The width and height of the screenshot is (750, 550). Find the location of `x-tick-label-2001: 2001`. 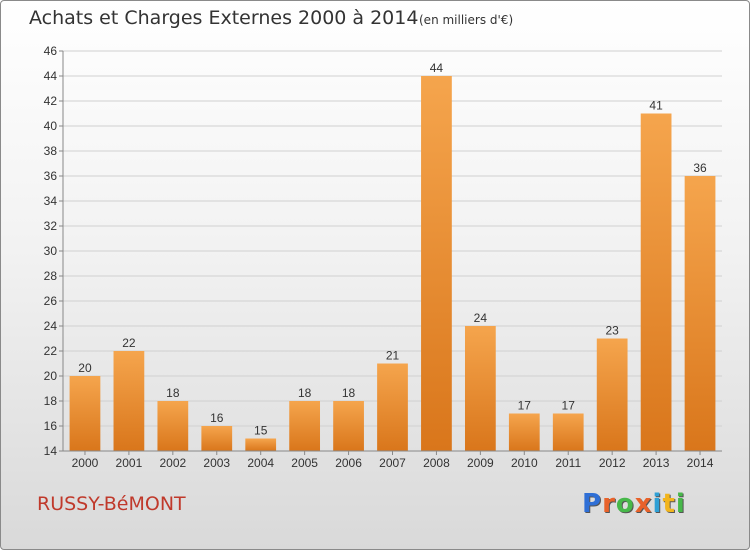

x-tick-label-2001: 2001 is located at coordinates (129, 463).